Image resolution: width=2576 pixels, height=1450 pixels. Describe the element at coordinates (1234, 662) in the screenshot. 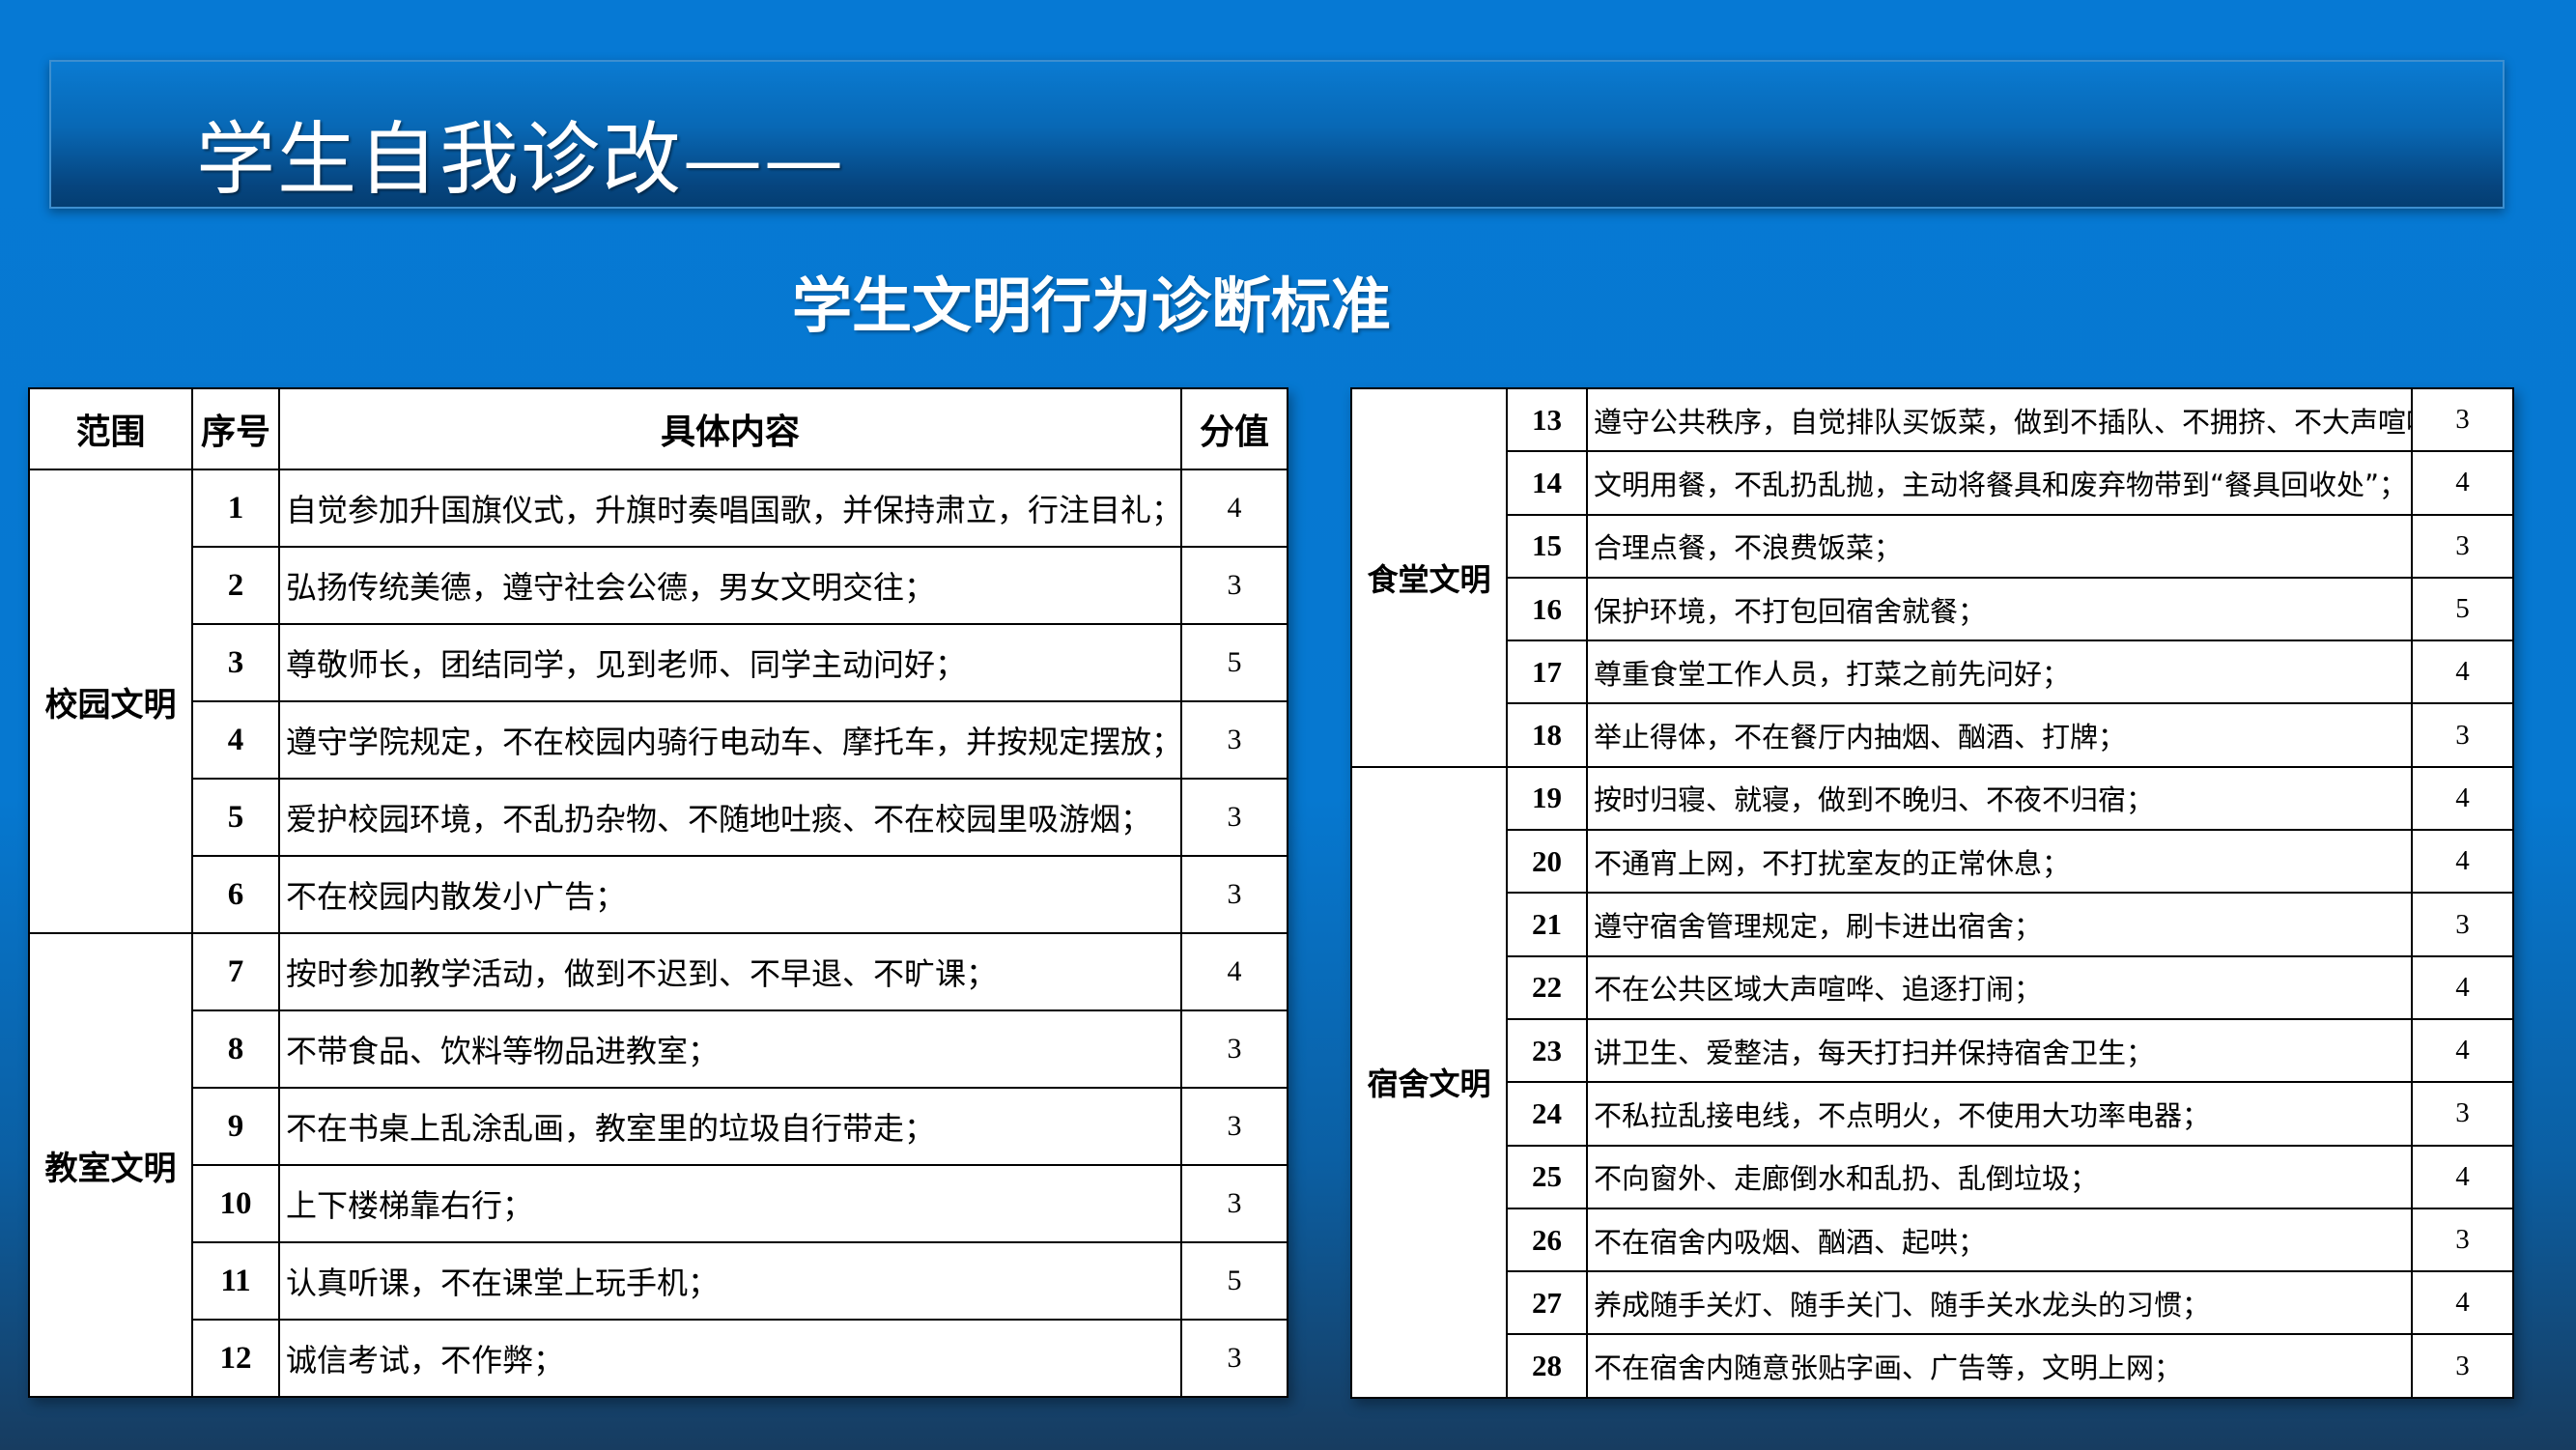

I see `score-cell: 5` at that location.